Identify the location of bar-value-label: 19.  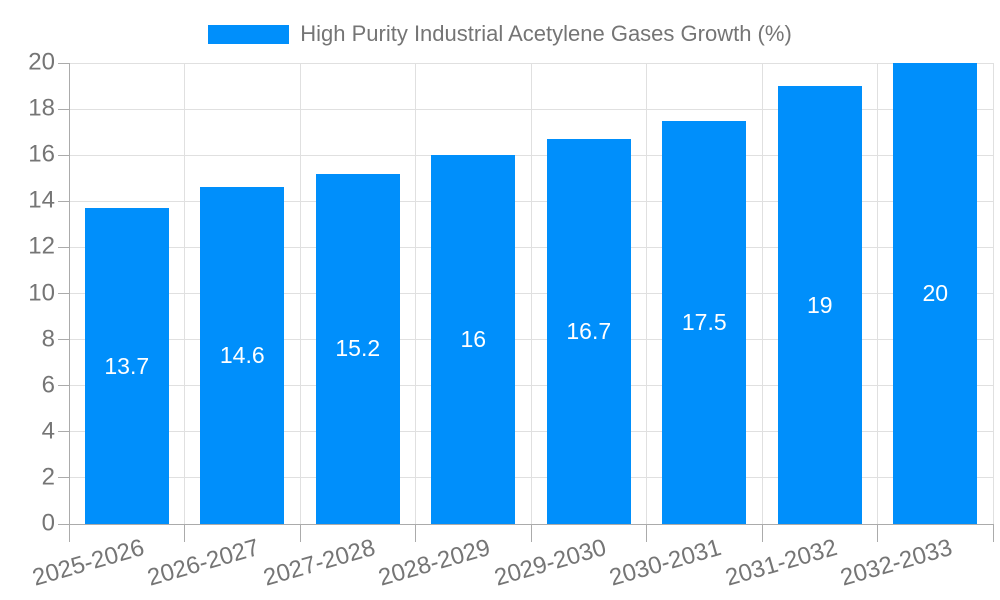
(819, 304).